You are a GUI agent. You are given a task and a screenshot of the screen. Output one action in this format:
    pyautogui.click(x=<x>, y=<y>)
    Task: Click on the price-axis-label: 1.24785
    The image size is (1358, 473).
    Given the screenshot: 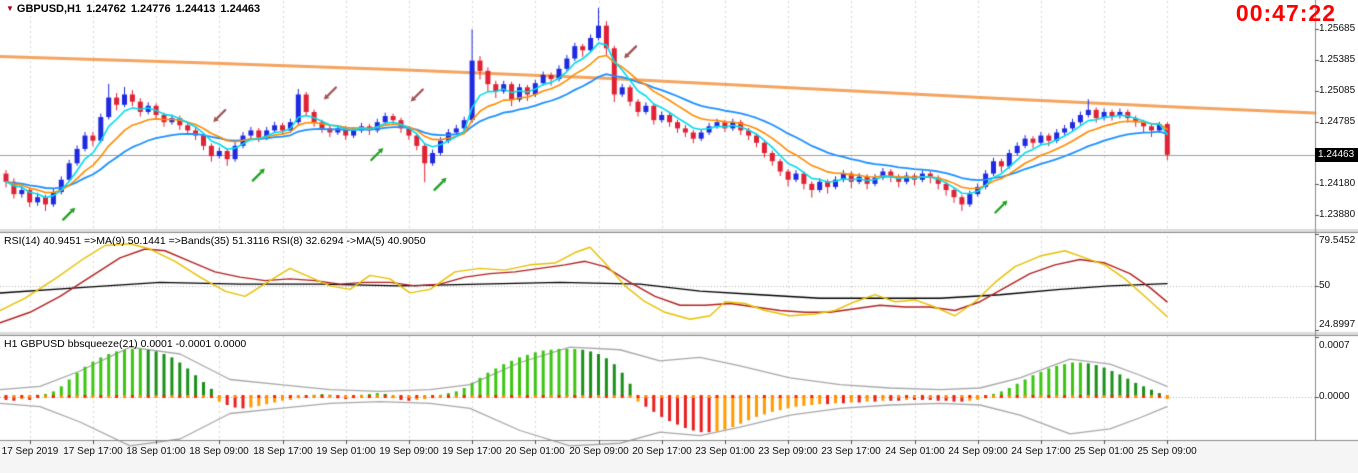 What is the action you would take?
    pyautogui.click(x=1337, y=121)
    